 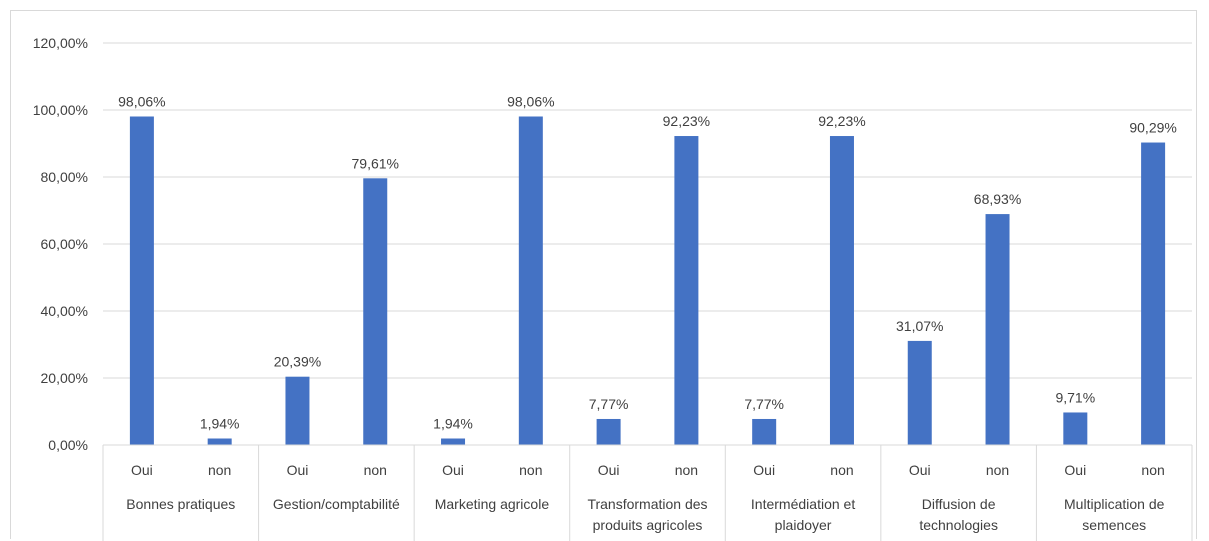 I want to click on group-label: Intermédiation et, so click(x=803, y=504).